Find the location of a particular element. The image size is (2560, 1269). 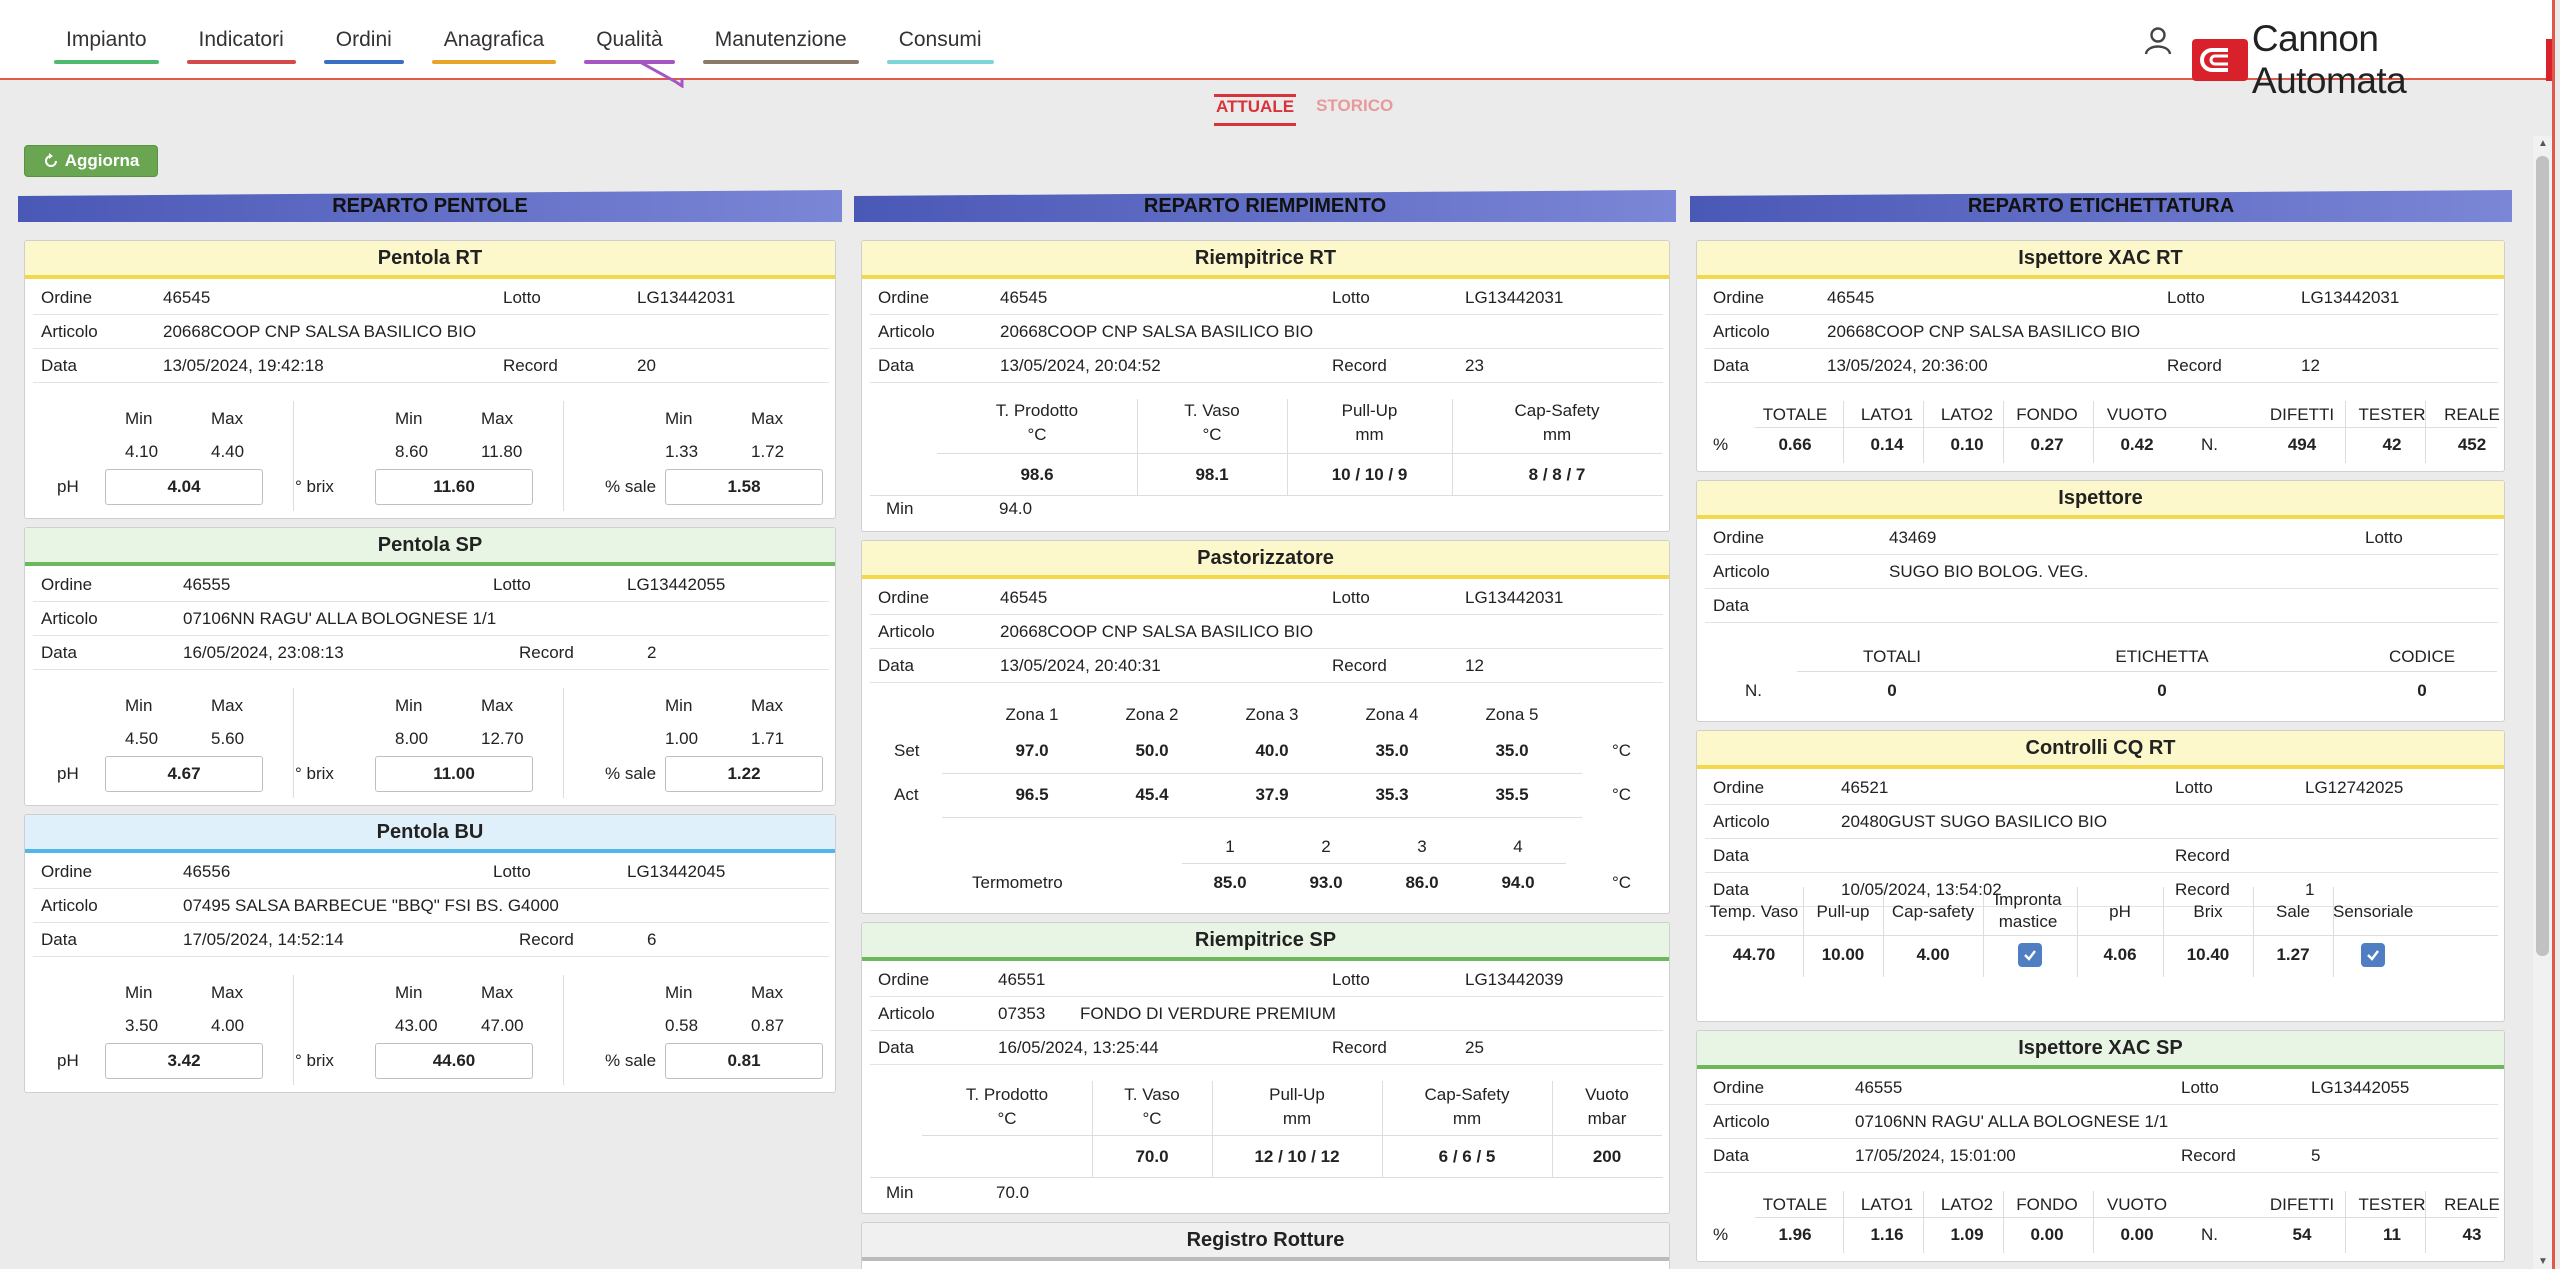

value-ordine: 46521 is located at coordinates (1865, 787).